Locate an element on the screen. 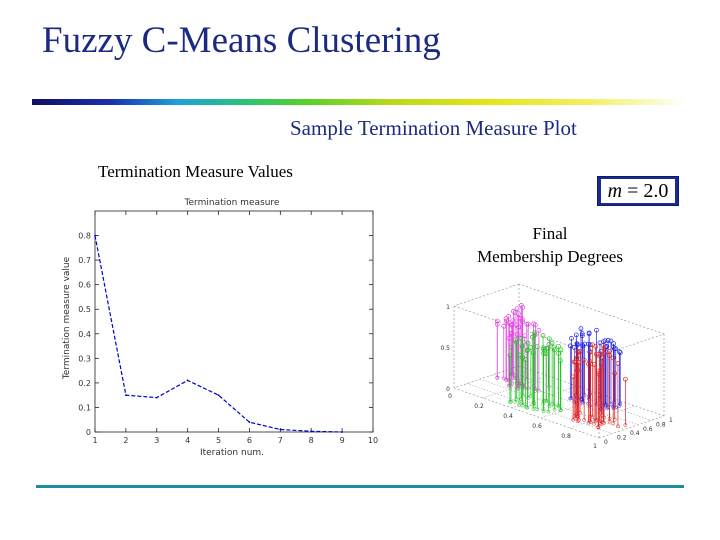 The image size is (720, 540). plot3d-background is located at coordinates (551, 369).